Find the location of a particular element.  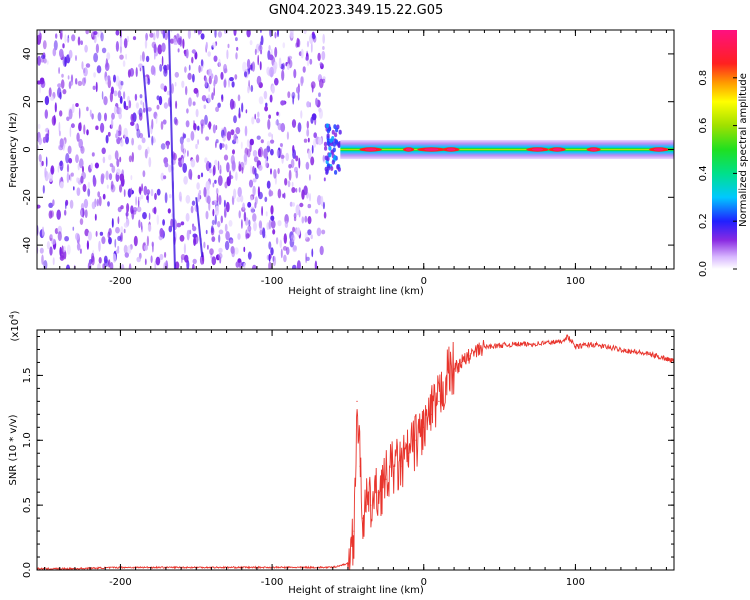

snr-y-axis-label: SNR (10 * v/v) is located at coordinates (13, 449).